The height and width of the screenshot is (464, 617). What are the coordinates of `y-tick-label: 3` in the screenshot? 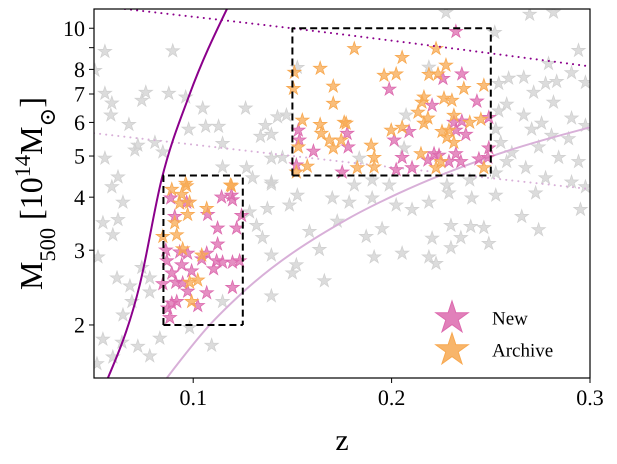 It's located at (79, 250).